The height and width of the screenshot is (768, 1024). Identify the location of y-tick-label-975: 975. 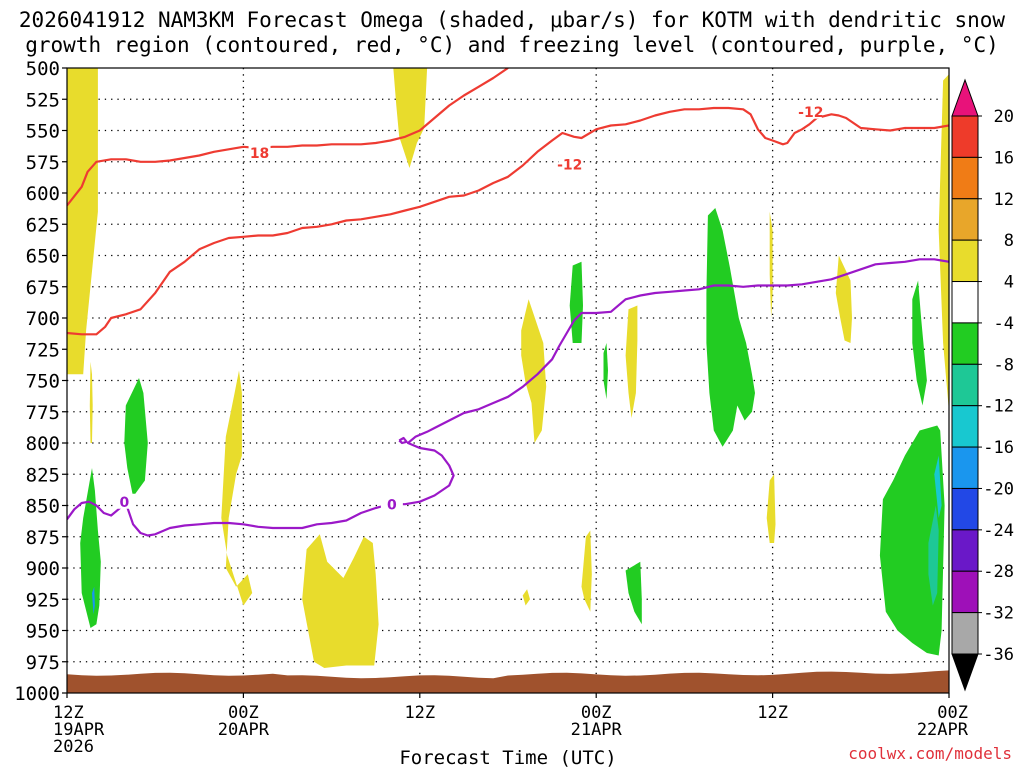
(43, 663).